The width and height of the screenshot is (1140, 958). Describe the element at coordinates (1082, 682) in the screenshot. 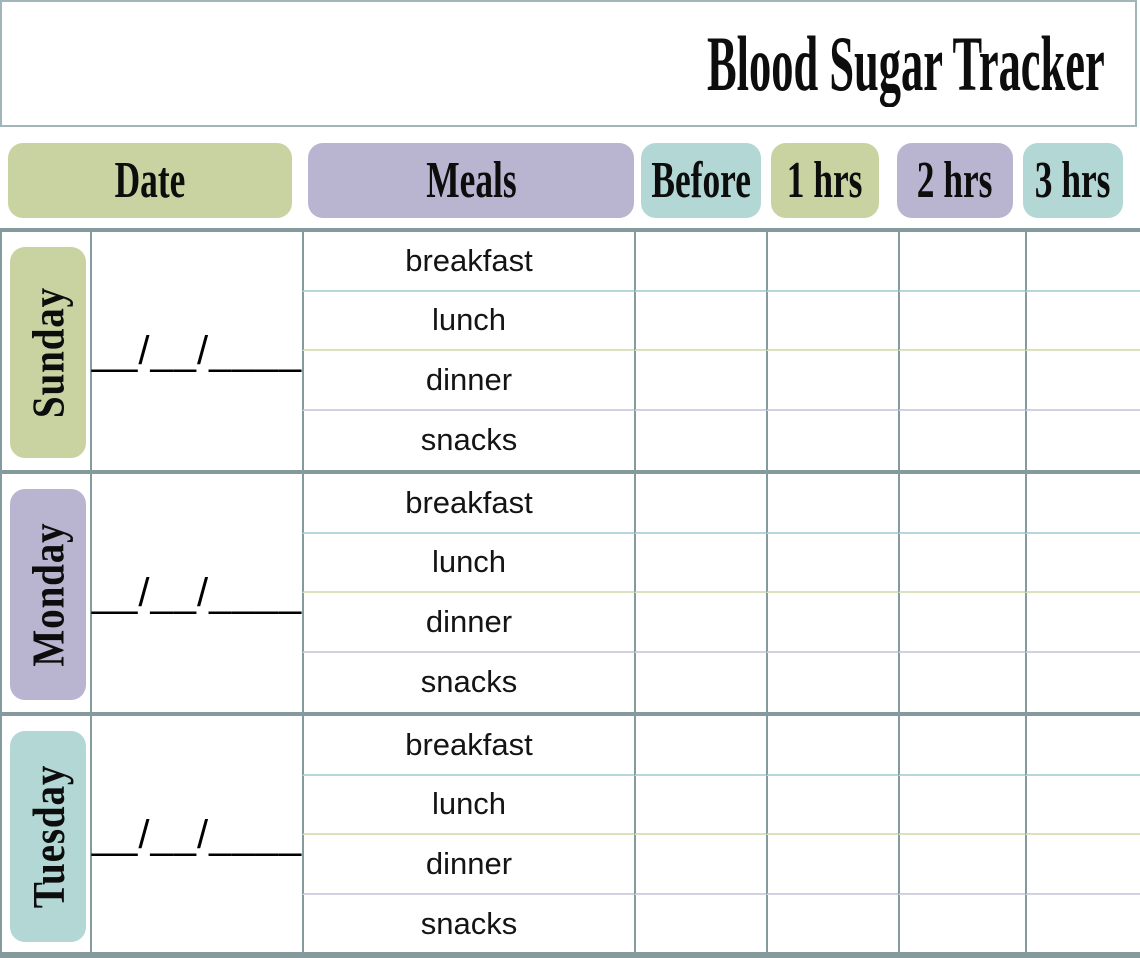

I see `entry-cell-monday-snacks-3hrs` at that location.